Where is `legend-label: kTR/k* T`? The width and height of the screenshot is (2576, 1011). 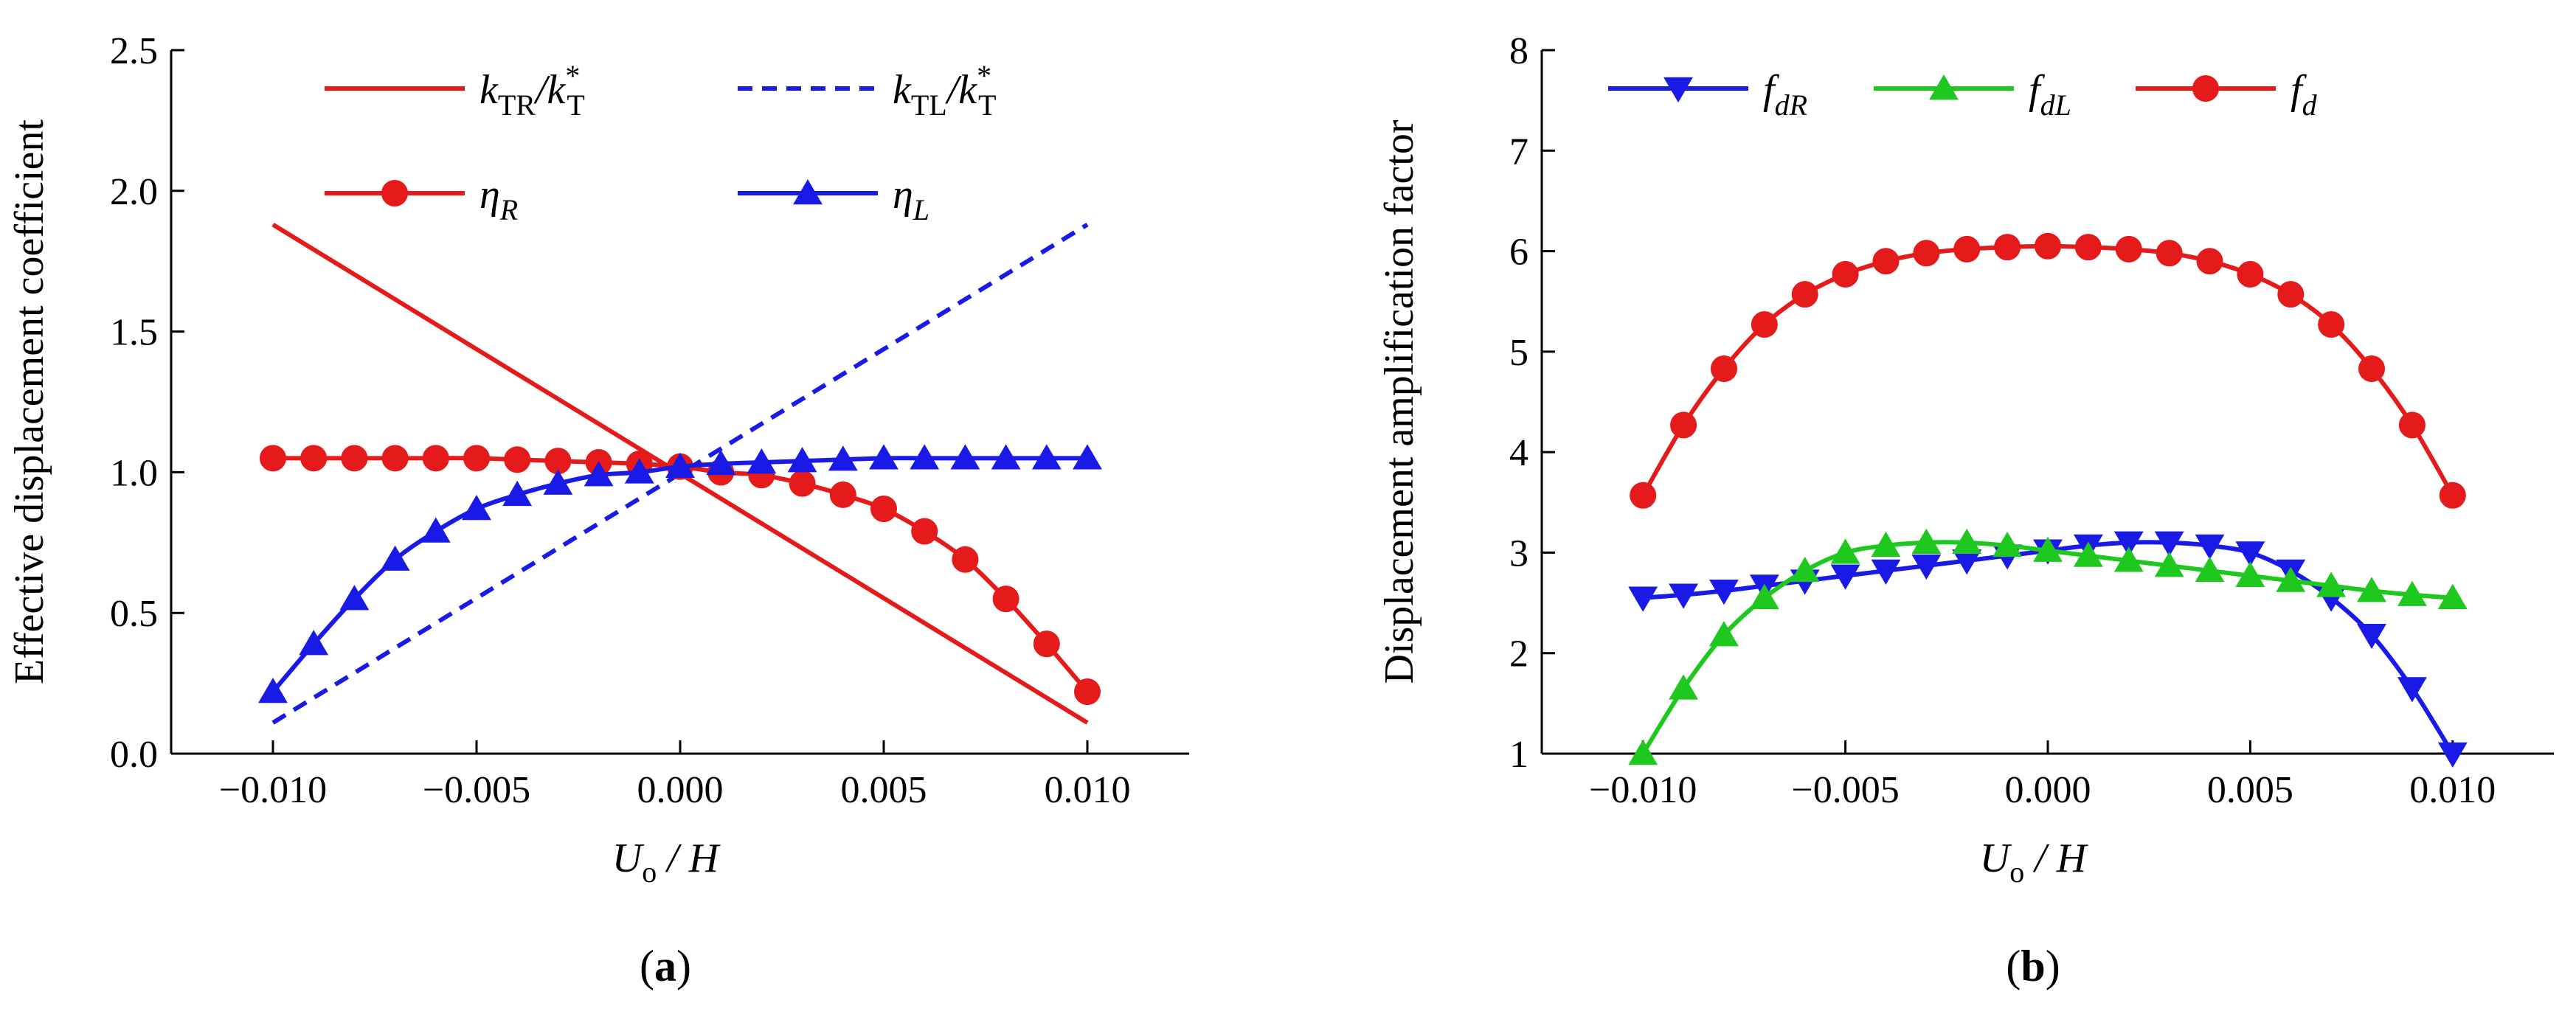 legend-label: kTR/k* T is located at coordinates (532, 90).